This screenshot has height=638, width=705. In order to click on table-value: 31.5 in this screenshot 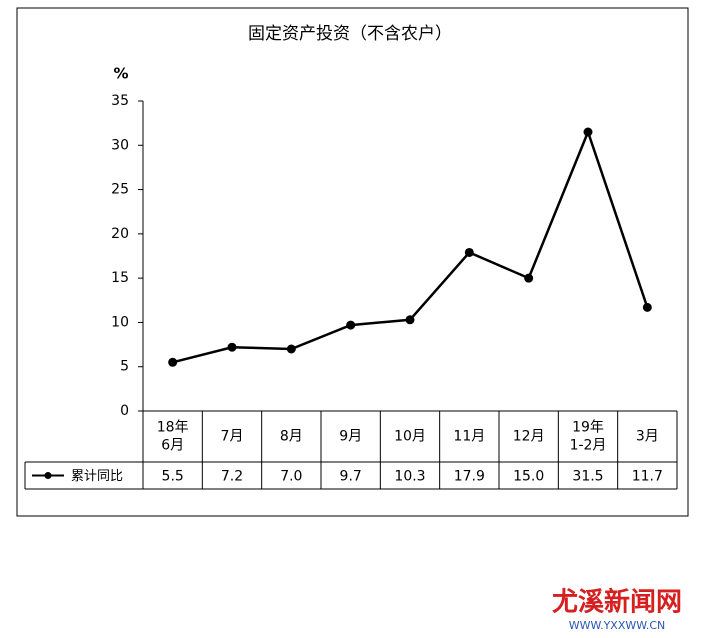, I will do `click(587, 477)`.